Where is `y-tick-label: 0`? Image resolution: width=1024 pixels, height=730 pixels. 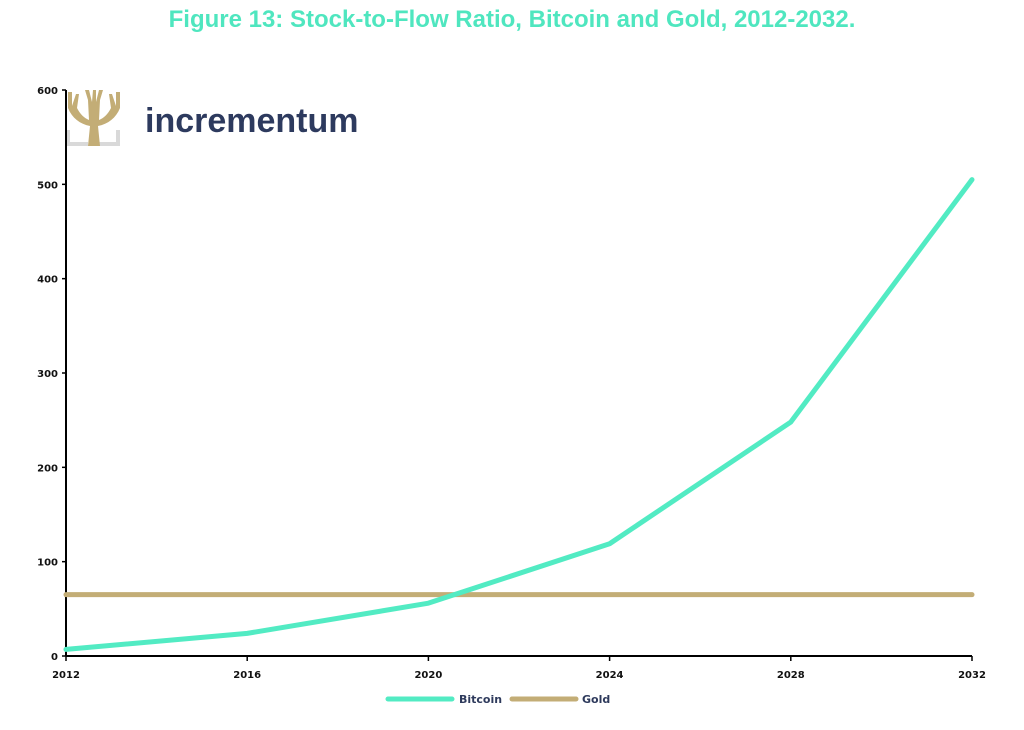
y-tick-label: 0 is located at coordinates (54, 657).